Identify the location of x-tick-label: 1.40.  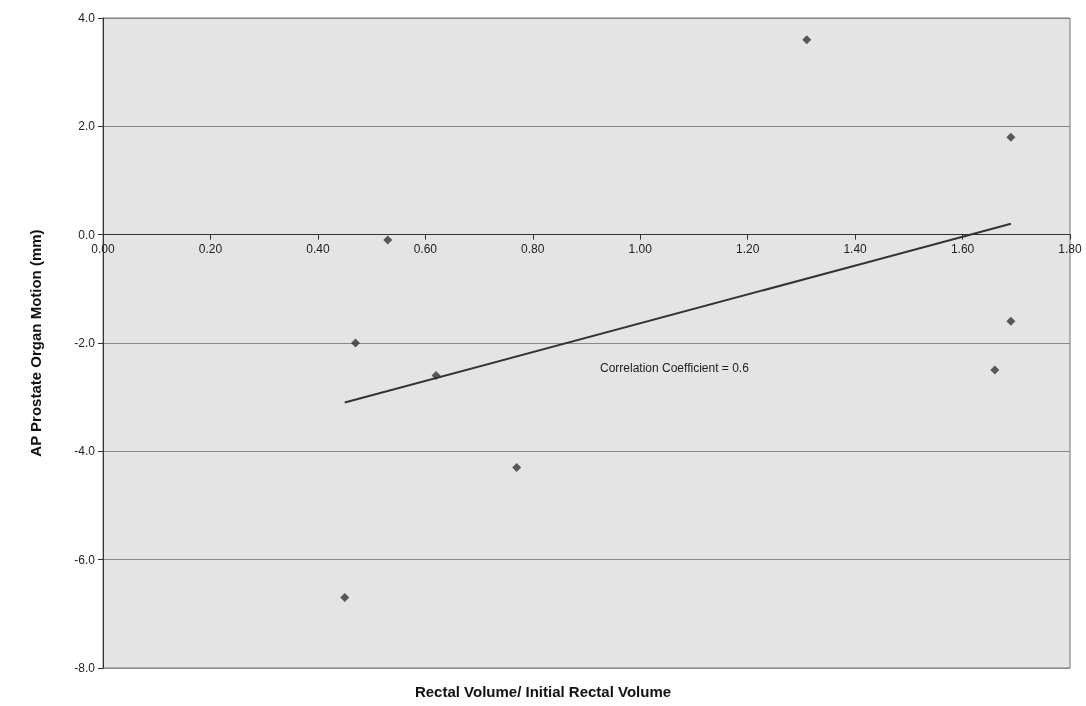
(855, 248).